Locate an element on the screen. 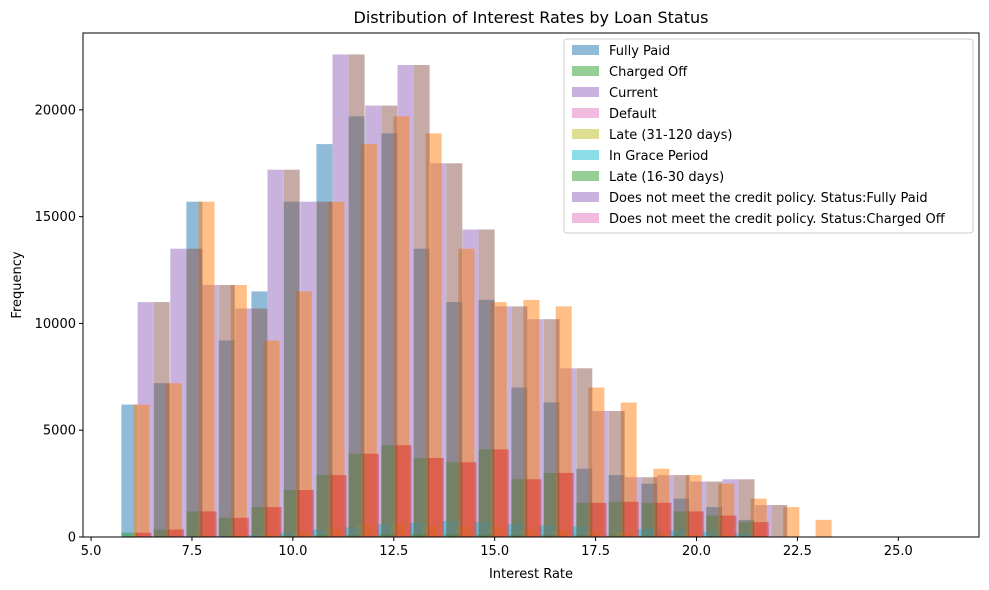 The width and height of the screenshot is (989, 590). x-axis-label: Interest Rate is located at coordinates (531, 574).